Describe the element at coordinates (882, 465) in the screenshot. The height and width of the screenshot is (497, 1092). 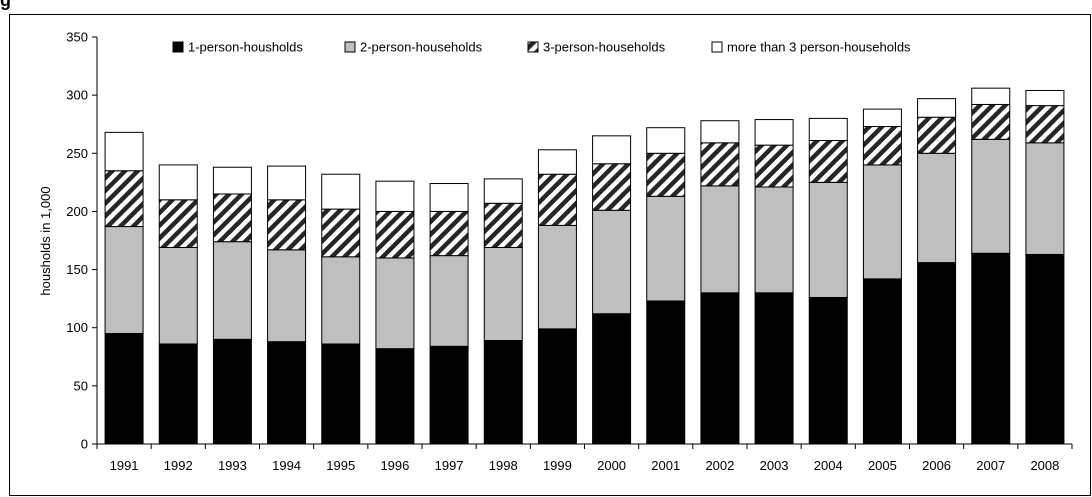
I see `x-tick-label: 2005` at that location.